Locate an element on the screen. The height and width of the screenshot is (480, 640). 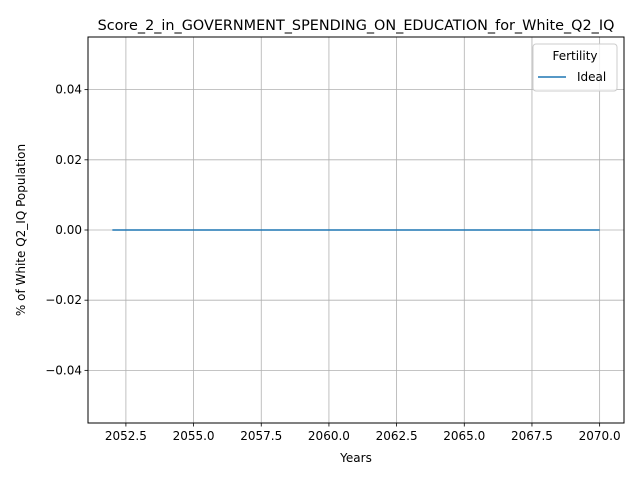
y-tick-label: 0.00 is located at coordinates (68, 230).